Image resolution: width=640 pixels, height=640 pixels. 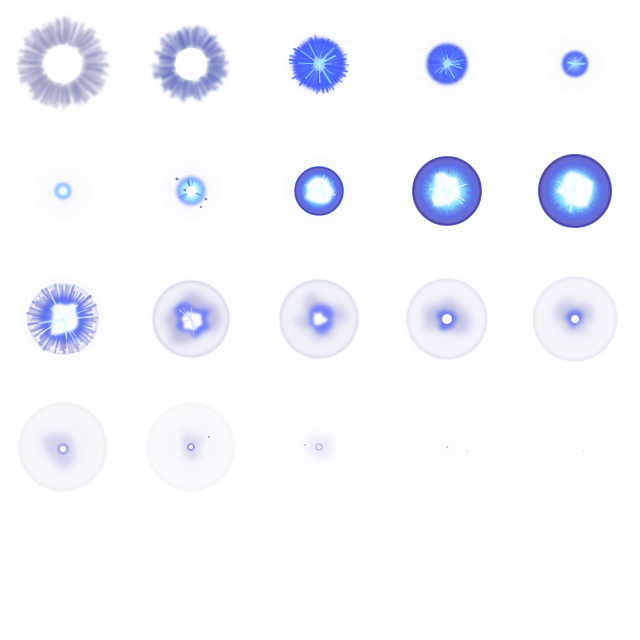 I want to click on sprite-frame-12-explosion-dissipating, so click(x=191, y=319).